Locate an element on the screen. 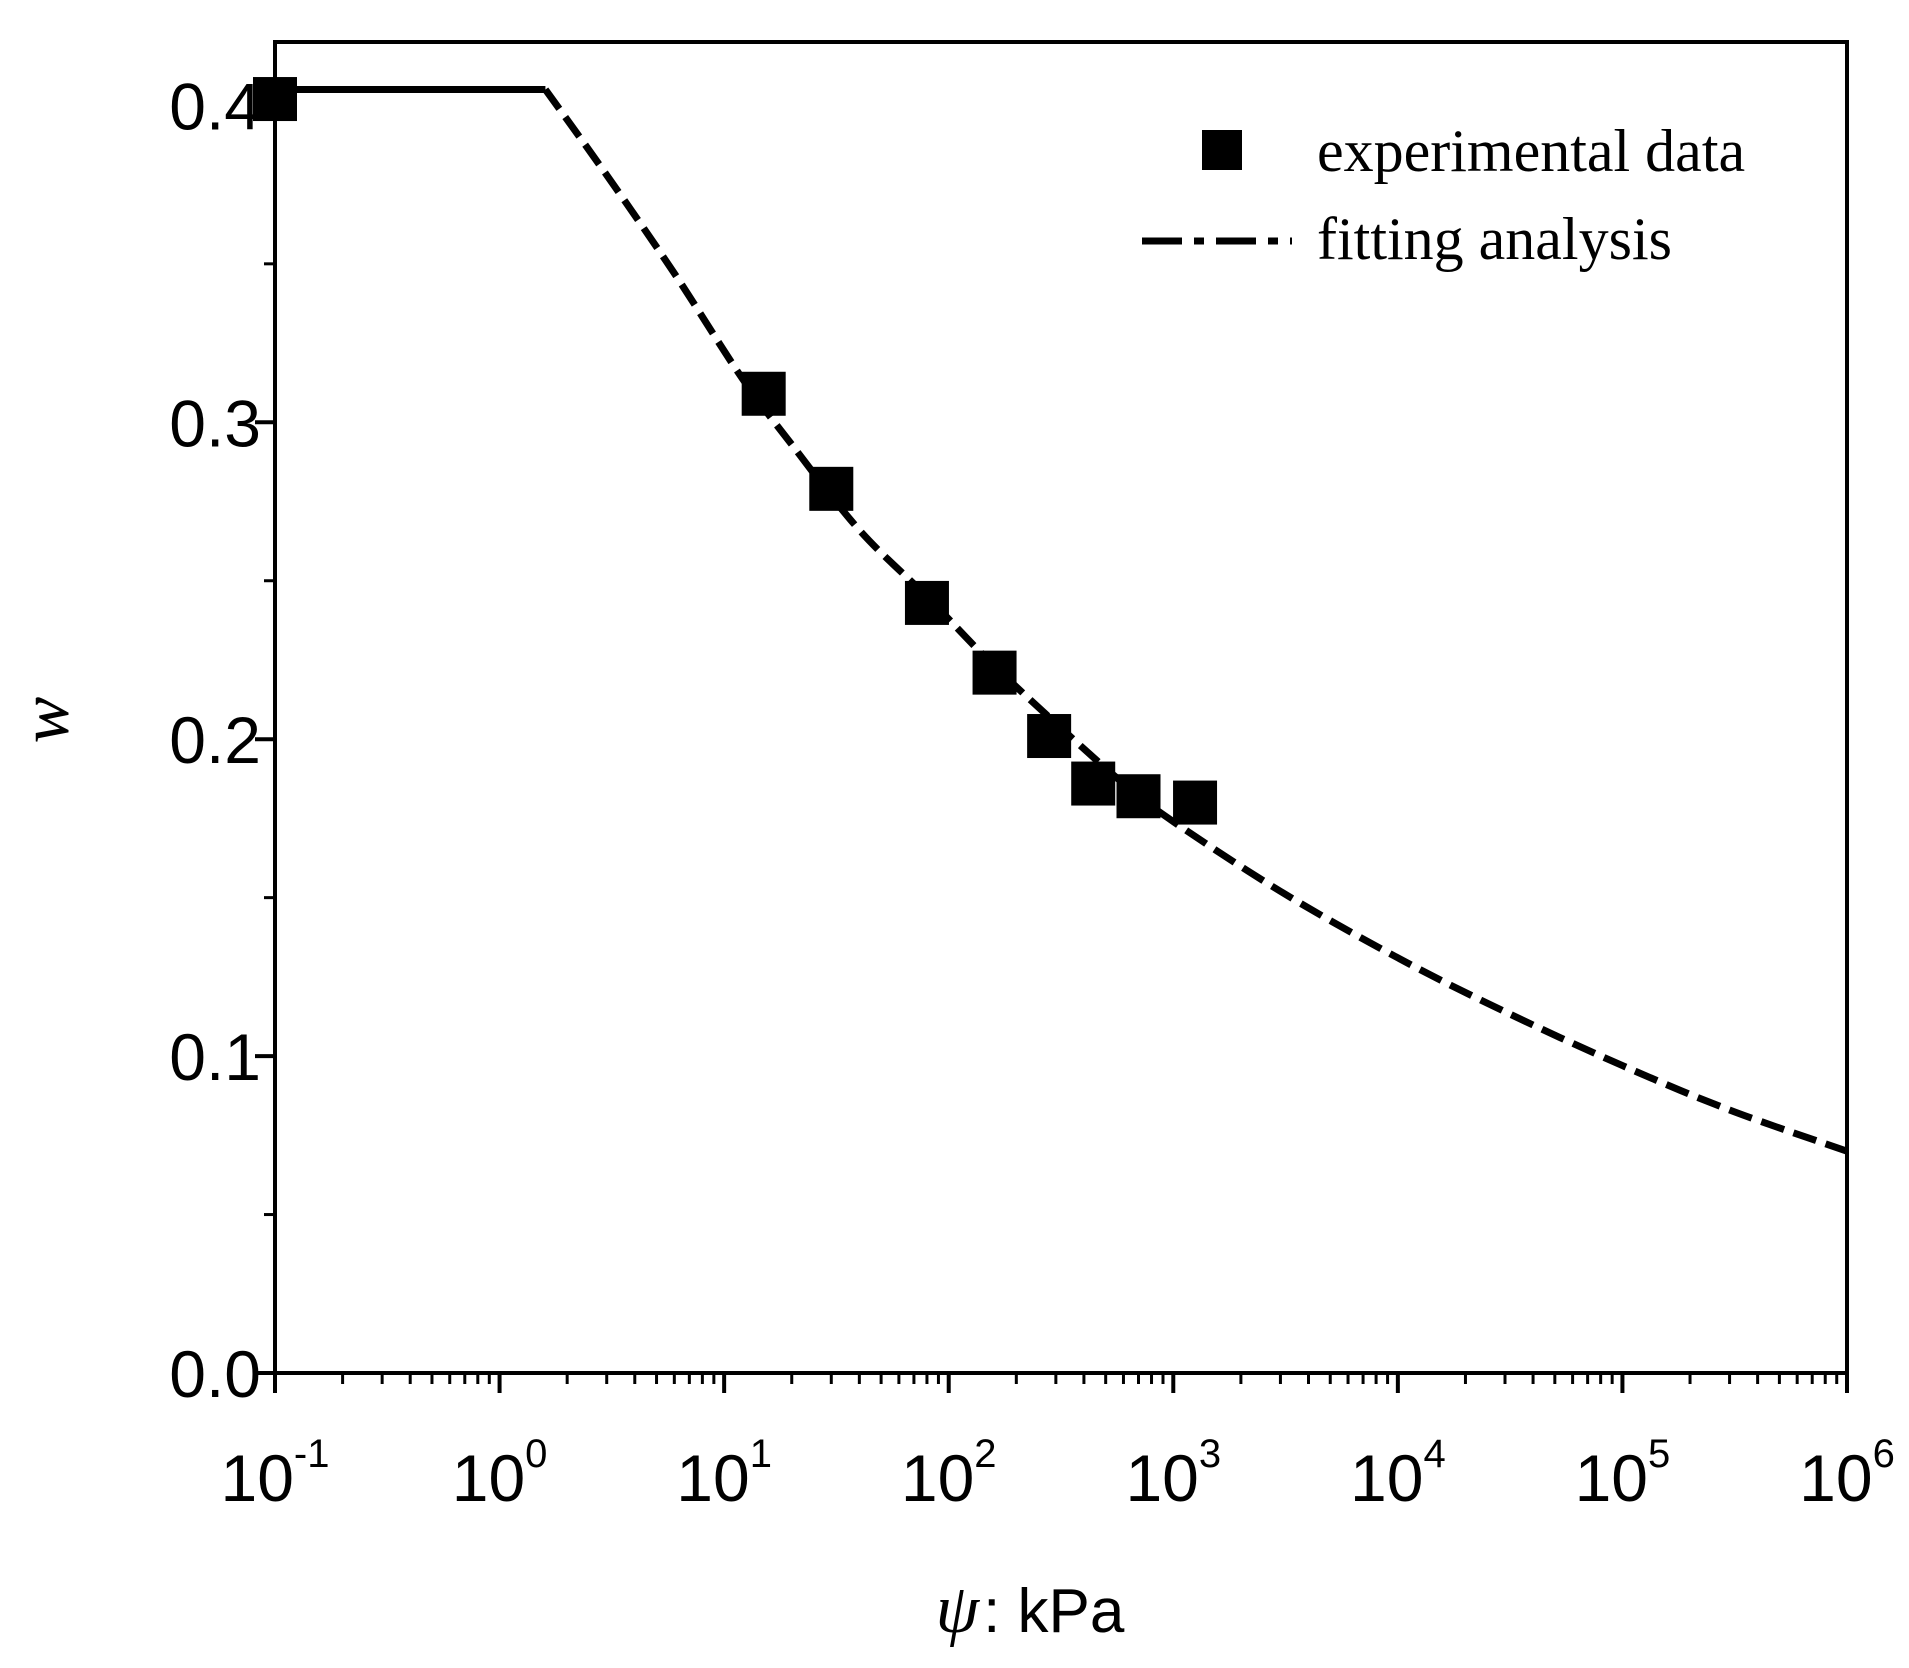 The height and width of the screenshot is (1668, 1909). x-tick-label-exponent: -1 is located at coordinates (312, 1454).